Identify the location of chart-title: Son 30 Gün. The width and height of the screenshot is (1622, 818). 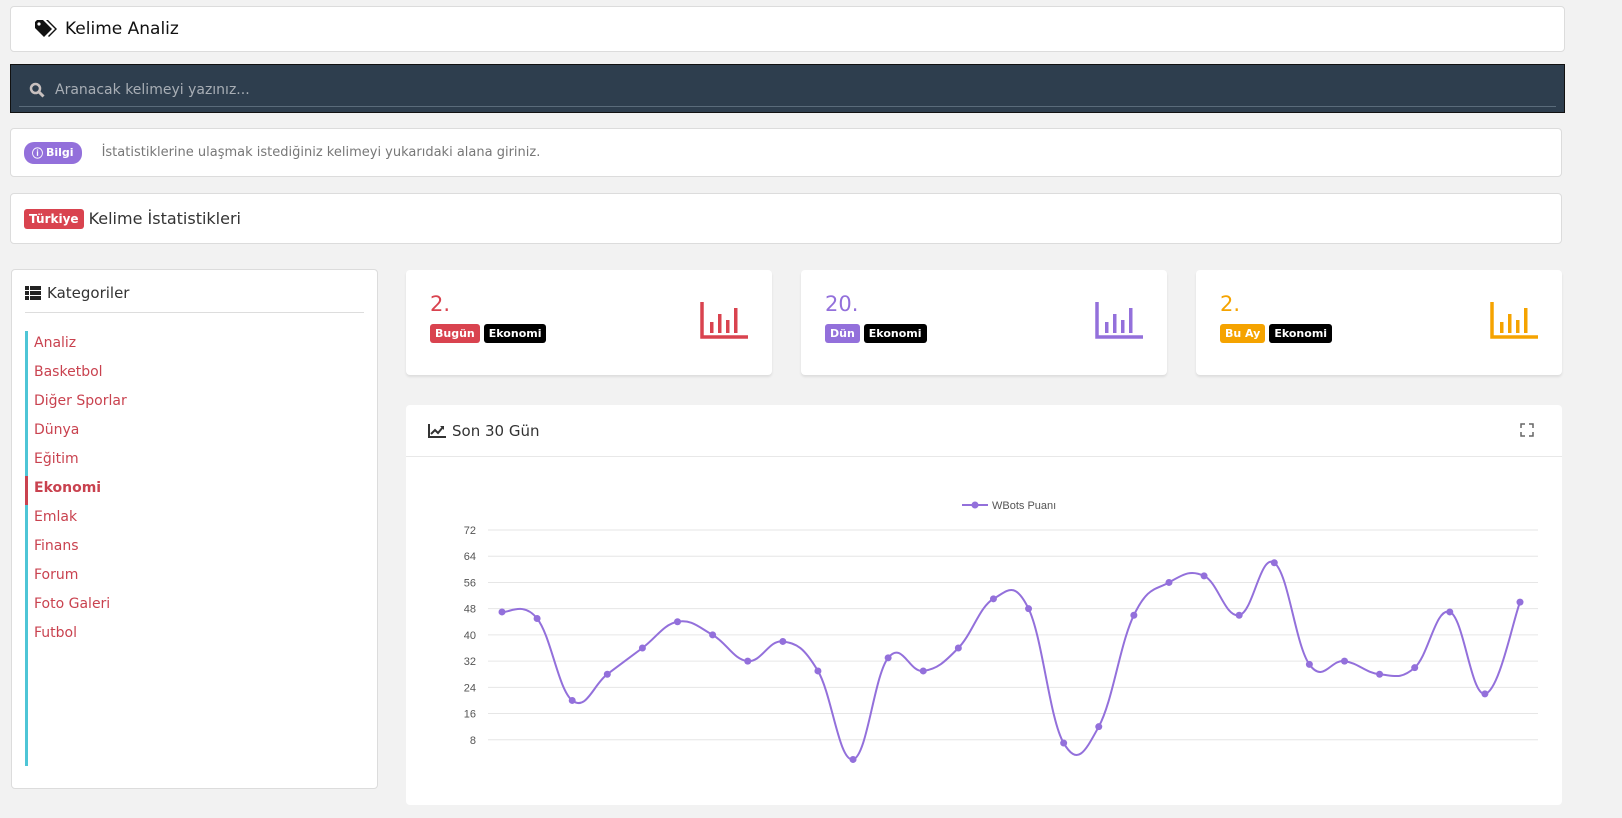
(496, 430).